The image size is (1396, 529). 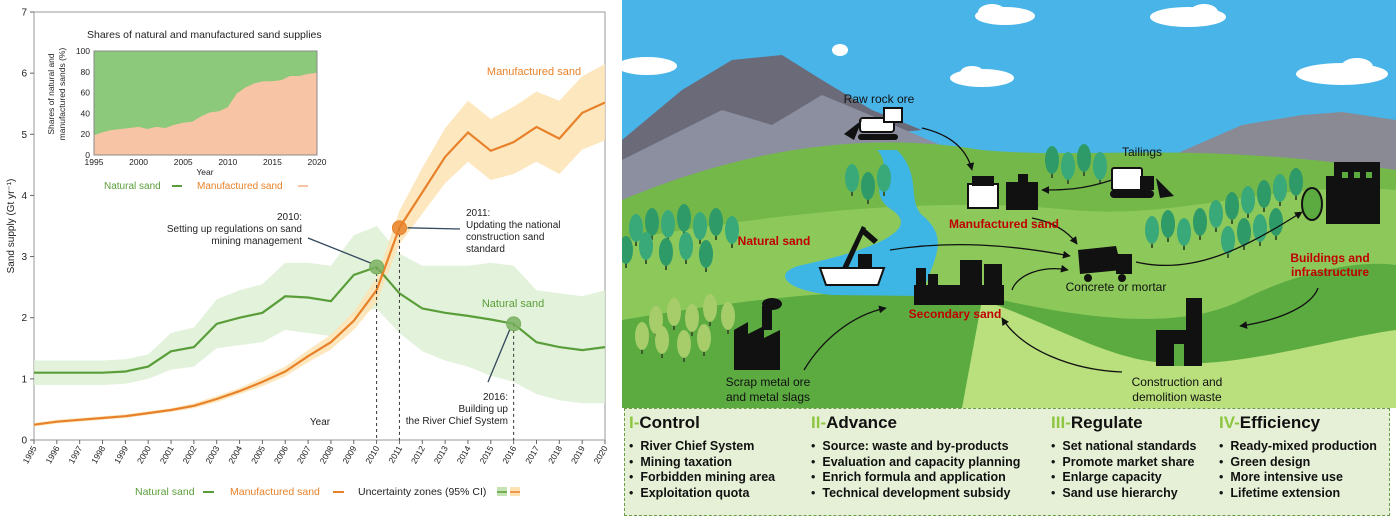 What do you see at coordinates (915, 423) in the screenshot?
I see `policy-heading: II-Advance` at bounding box center [915, 423].